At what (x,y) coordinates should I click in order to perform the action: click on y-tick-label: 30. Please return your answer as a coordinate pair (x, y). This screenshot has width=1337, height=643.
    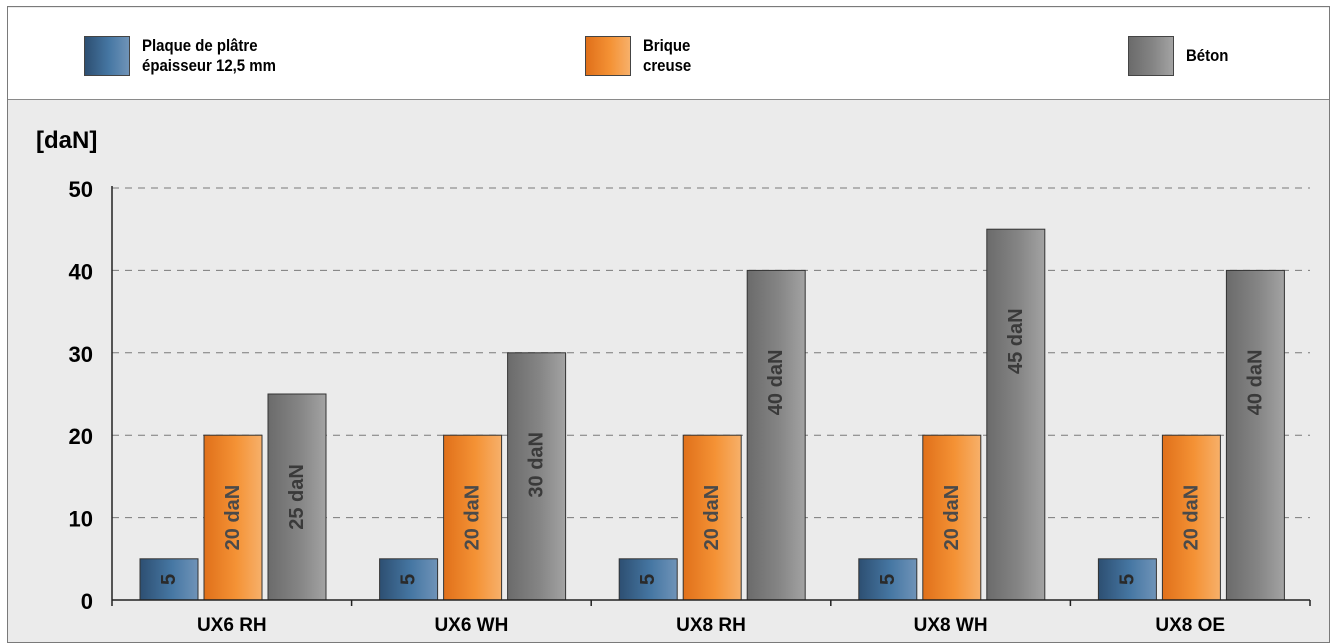
    Looking at the image, I should click on (81, 354).